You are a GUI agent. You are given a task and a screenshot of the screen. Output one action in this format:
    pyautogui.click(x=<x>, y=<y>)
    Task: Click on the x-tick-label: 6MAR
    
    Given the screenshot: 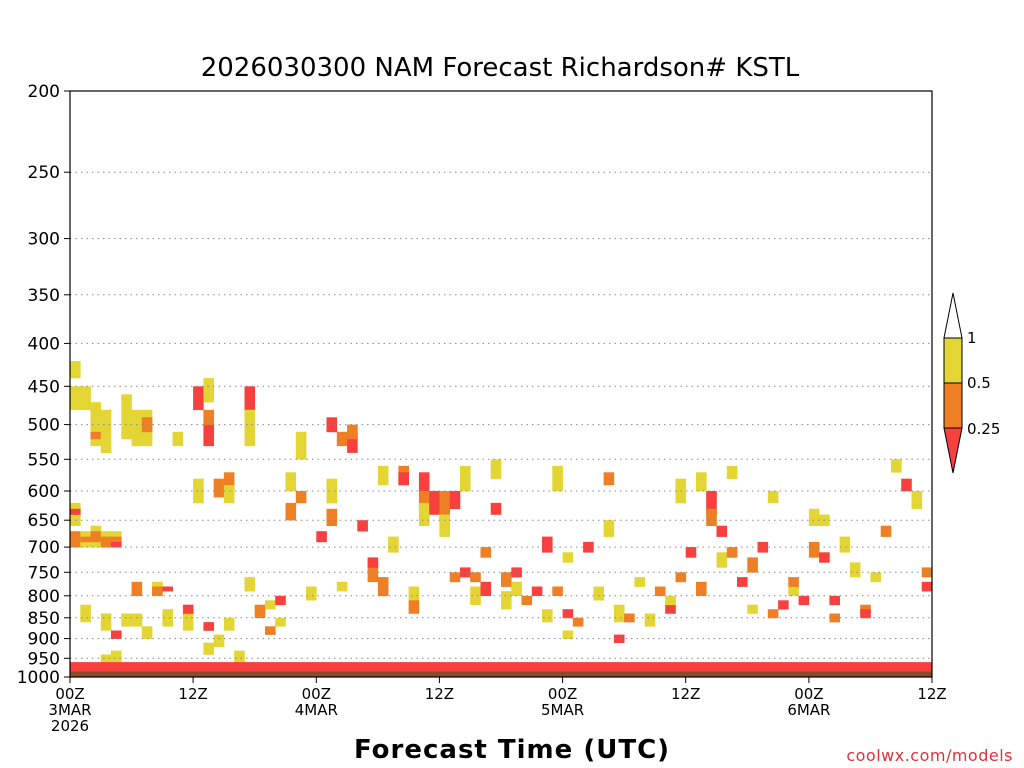 What is the action you would take?
    pyautogui.click(x=808, y=710)
    